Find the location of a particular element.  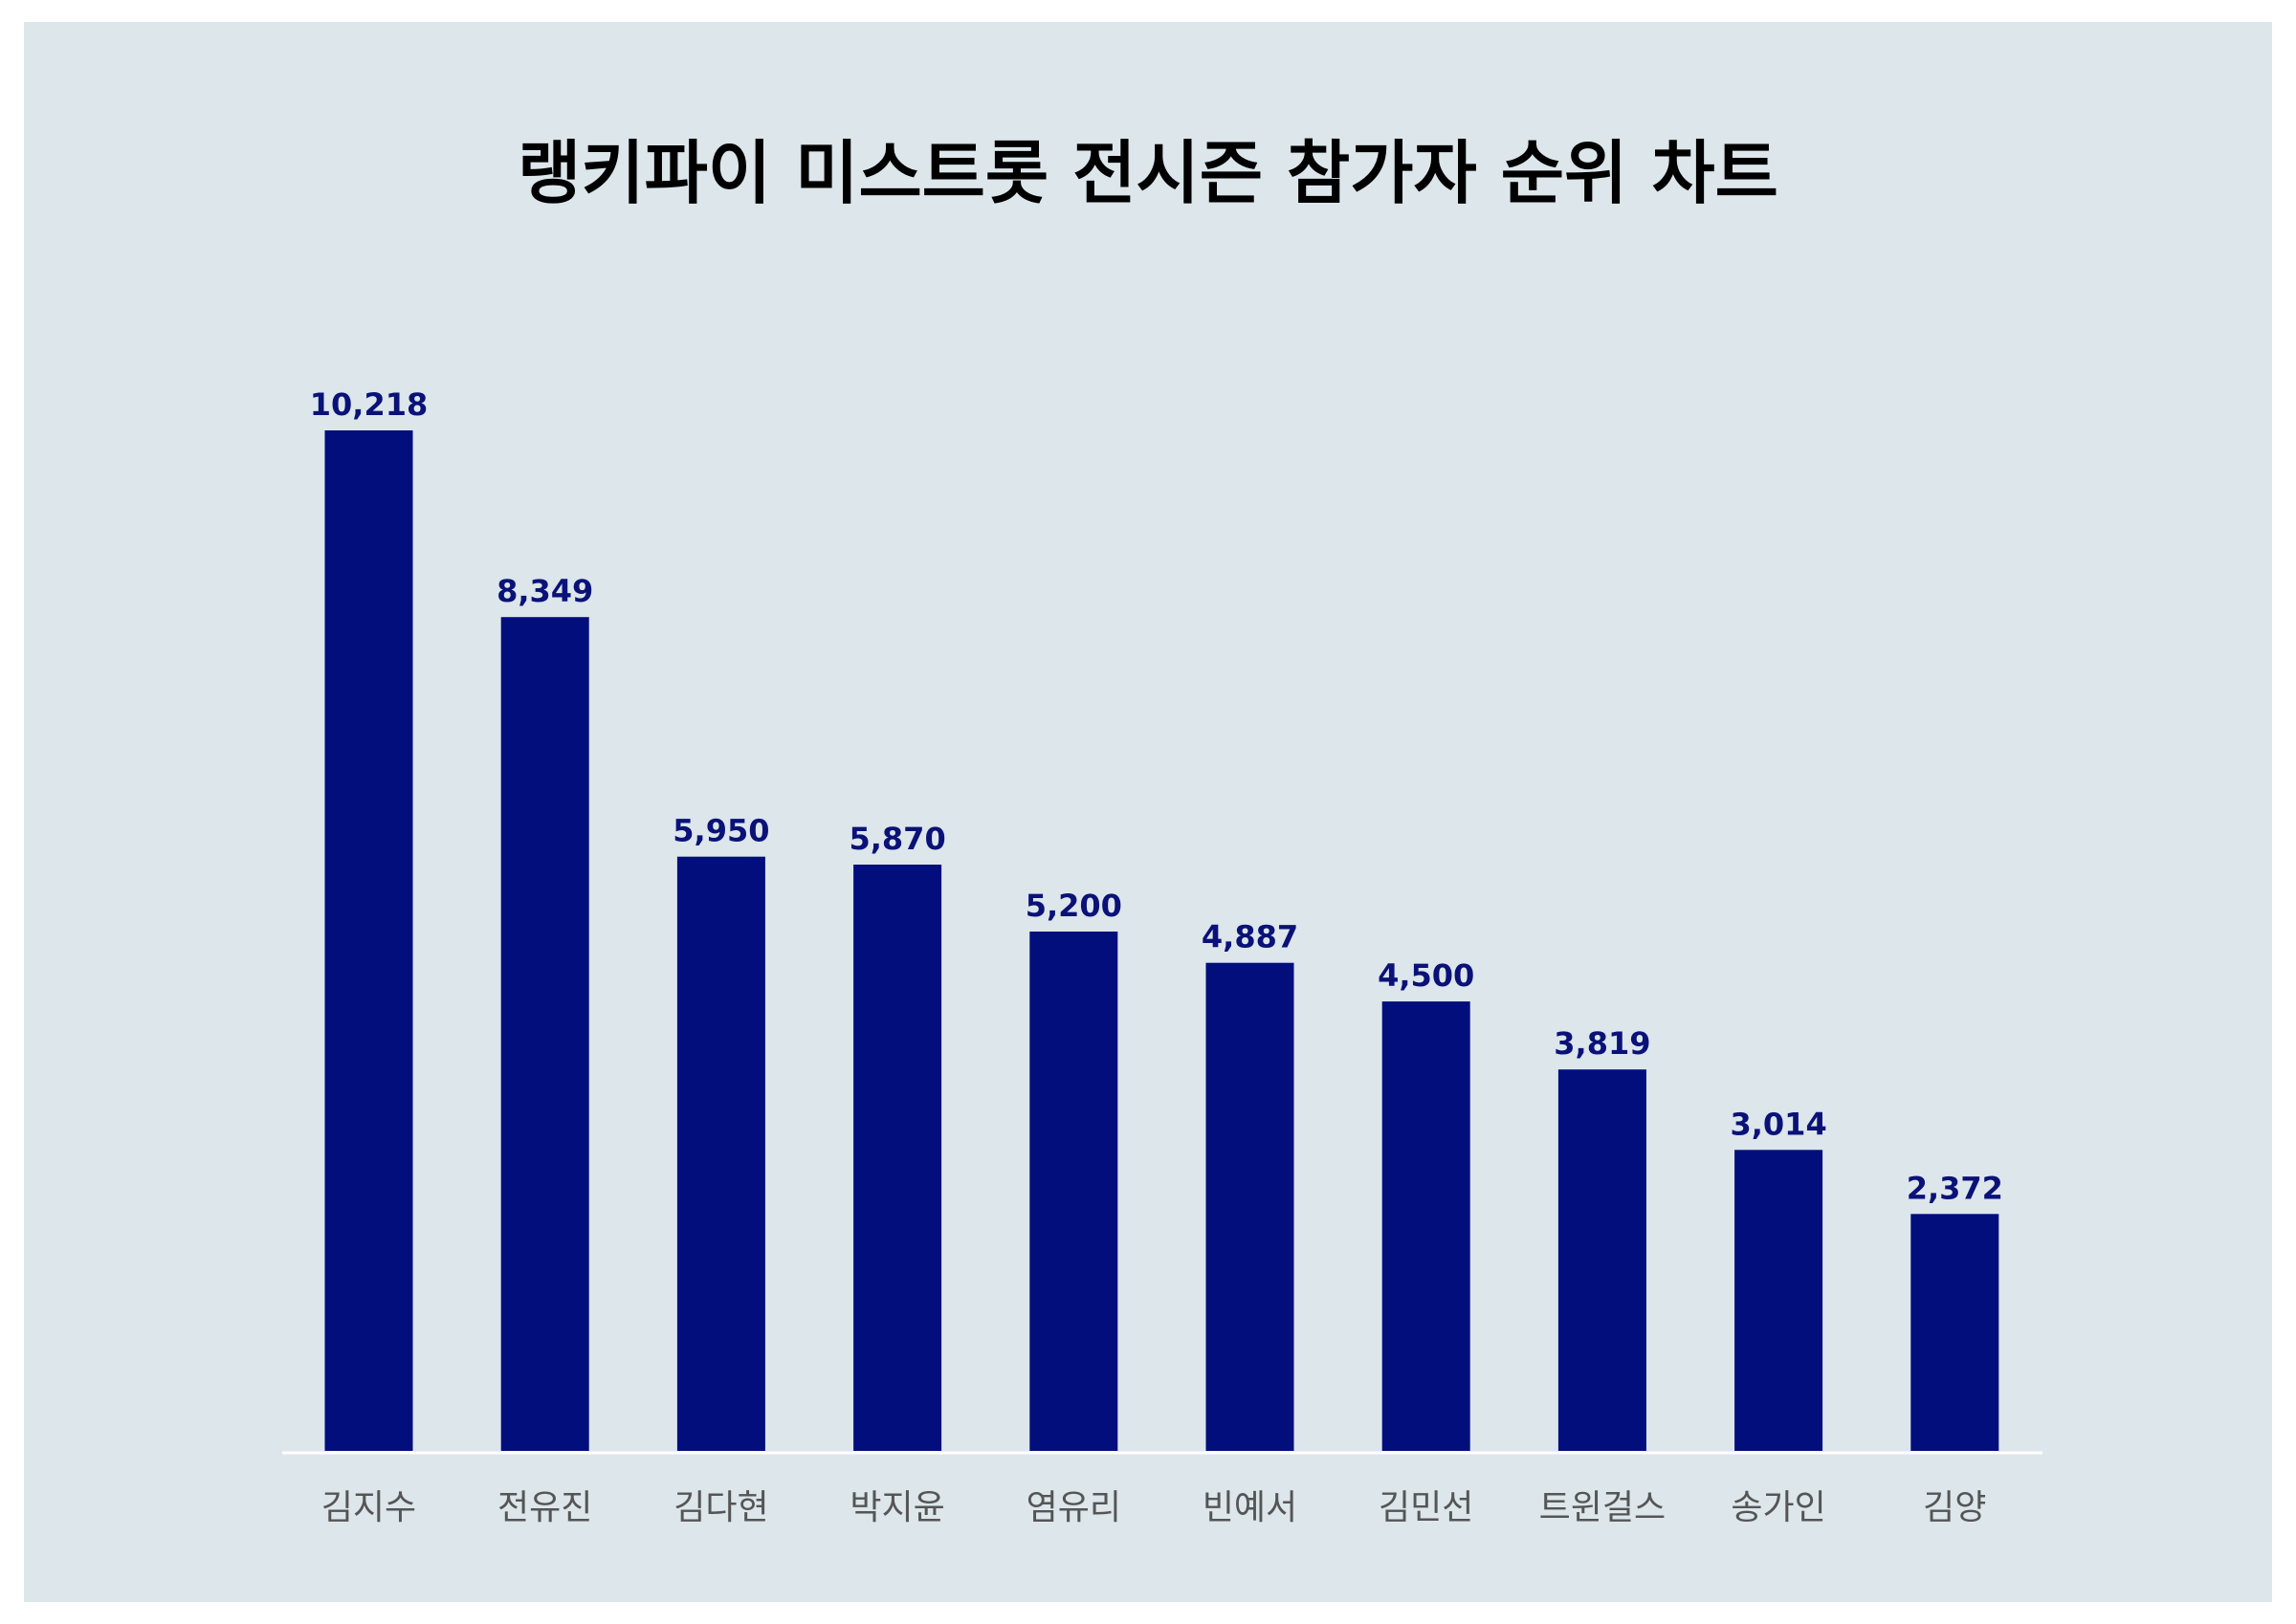

category-label-5: 염유리 is located at coordinates (1074, 1508).